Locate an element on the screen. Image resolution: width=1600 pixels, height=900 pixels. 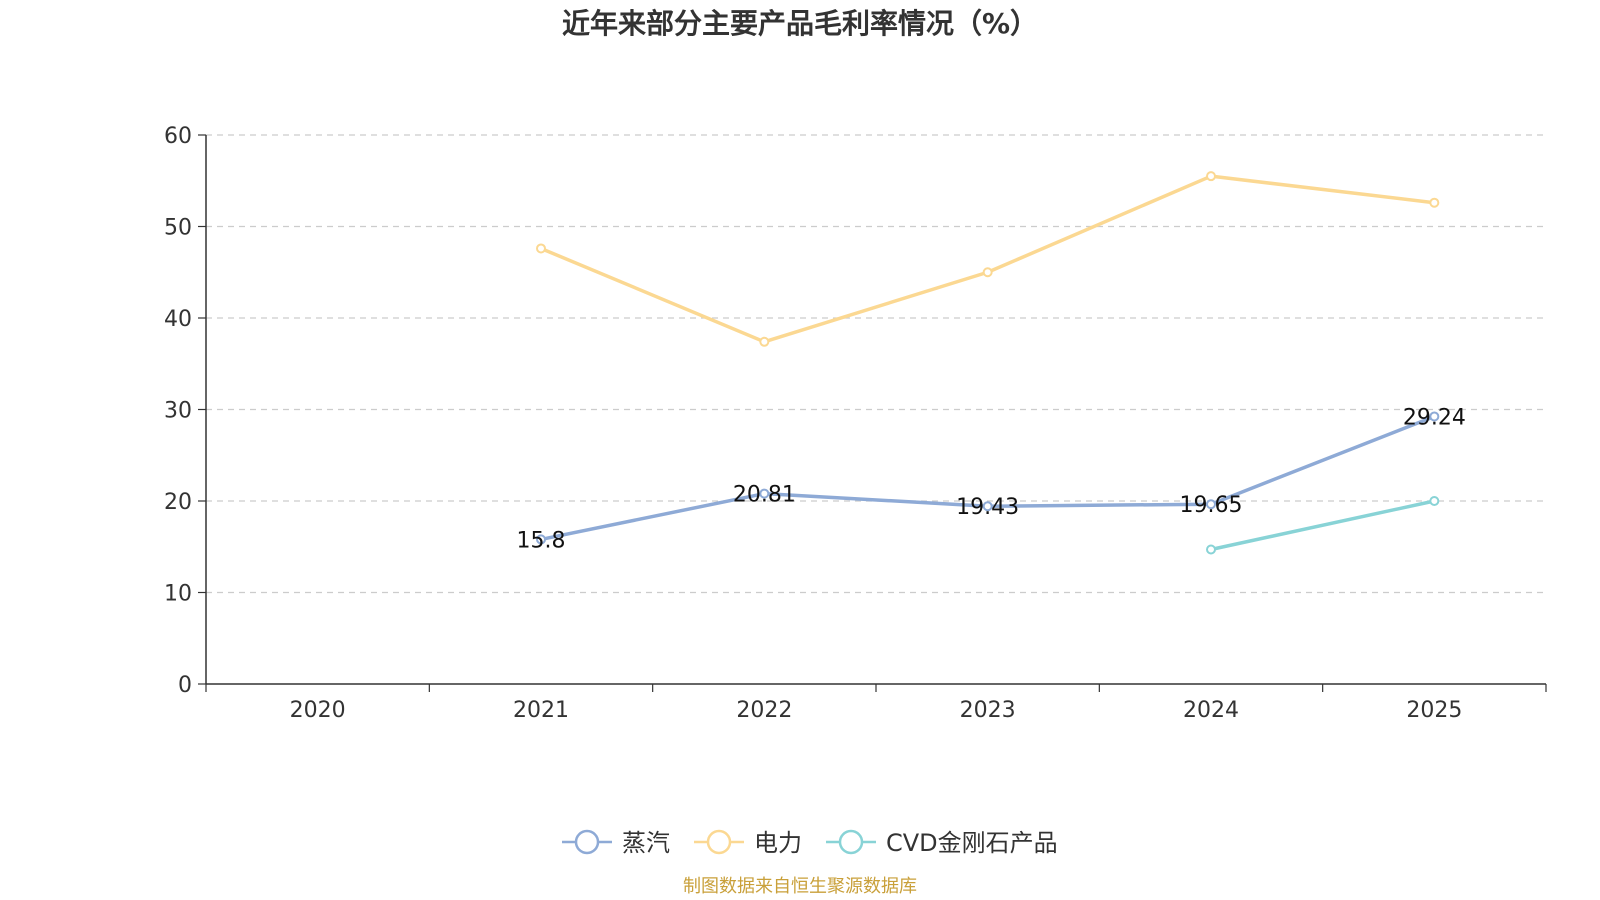
data-label: 15.8 is located at coordinates (541, 540).